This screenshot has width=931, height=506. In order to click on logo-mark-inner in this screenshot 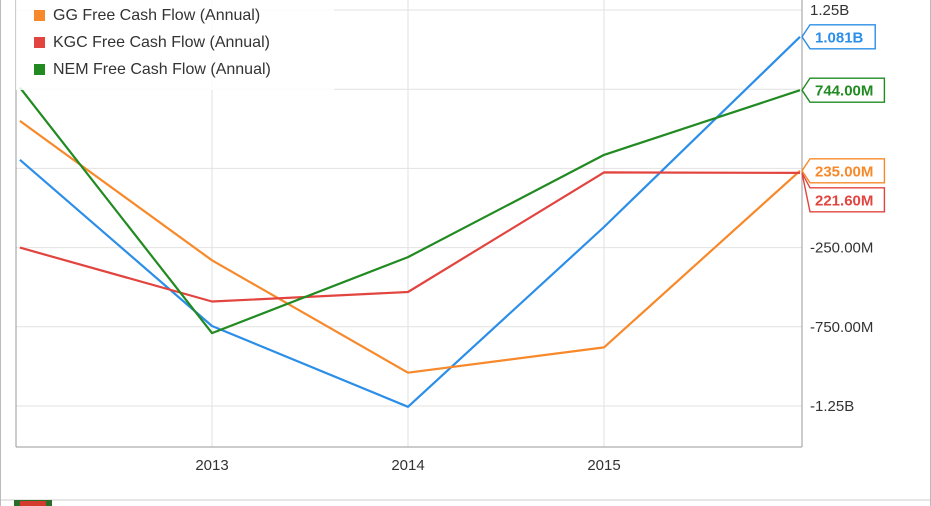, I will do `click(33, 503)`.